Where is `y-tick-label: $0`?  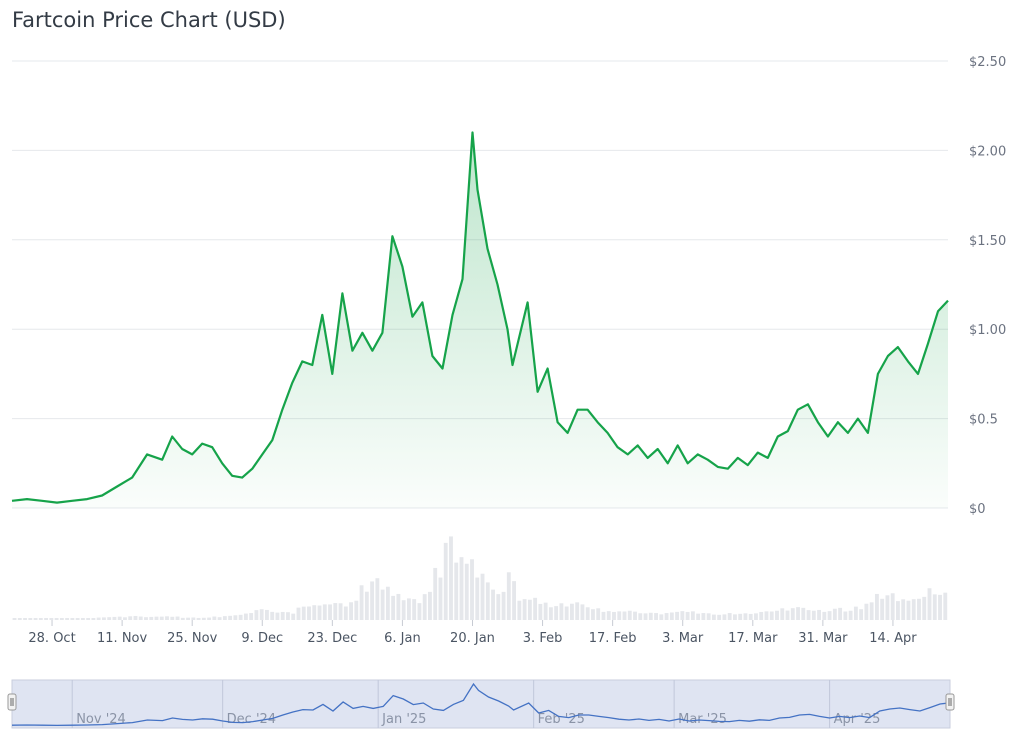
y-tick-label: $0 is located at coordinates (977, 509).